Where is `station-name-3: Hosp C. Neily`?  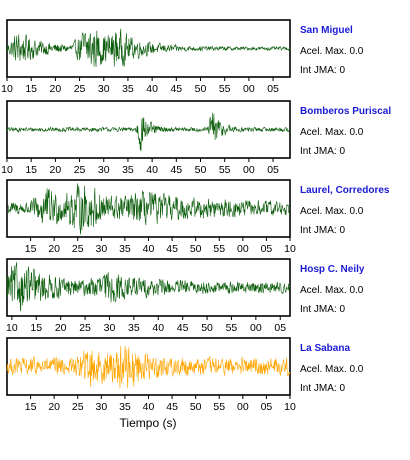
station-name-3: Hosp C. Neily is located at coordinates (332, 269).